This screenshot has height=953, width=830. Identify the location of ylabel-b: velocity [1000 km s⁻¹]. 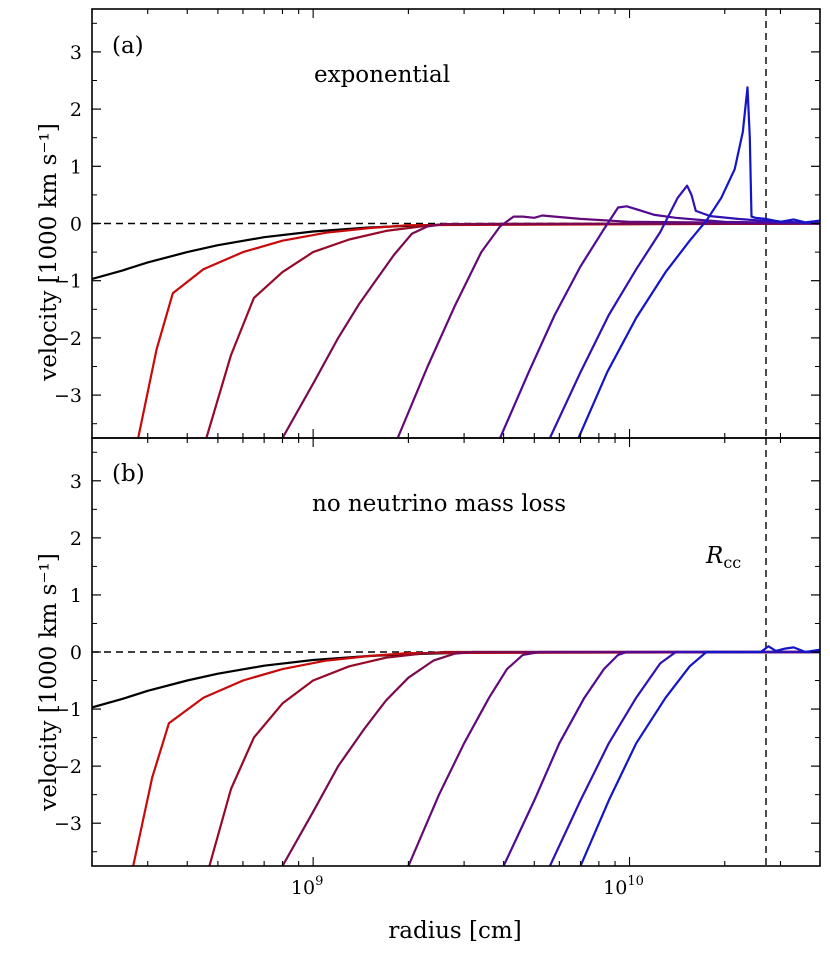
(49, 682).